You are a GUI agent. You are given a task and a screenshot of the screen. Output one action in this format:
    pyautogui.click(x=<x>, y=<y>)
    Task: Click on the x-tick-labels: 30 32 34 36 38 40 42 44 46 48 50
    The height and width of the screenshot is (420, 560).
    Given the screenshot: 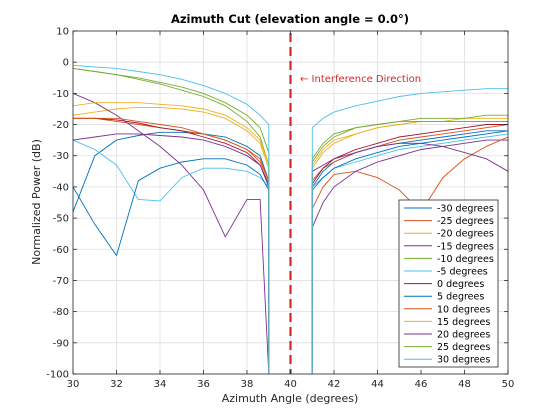 What is the action you would take?
    pyautogui.click(x=291, y=384)
    